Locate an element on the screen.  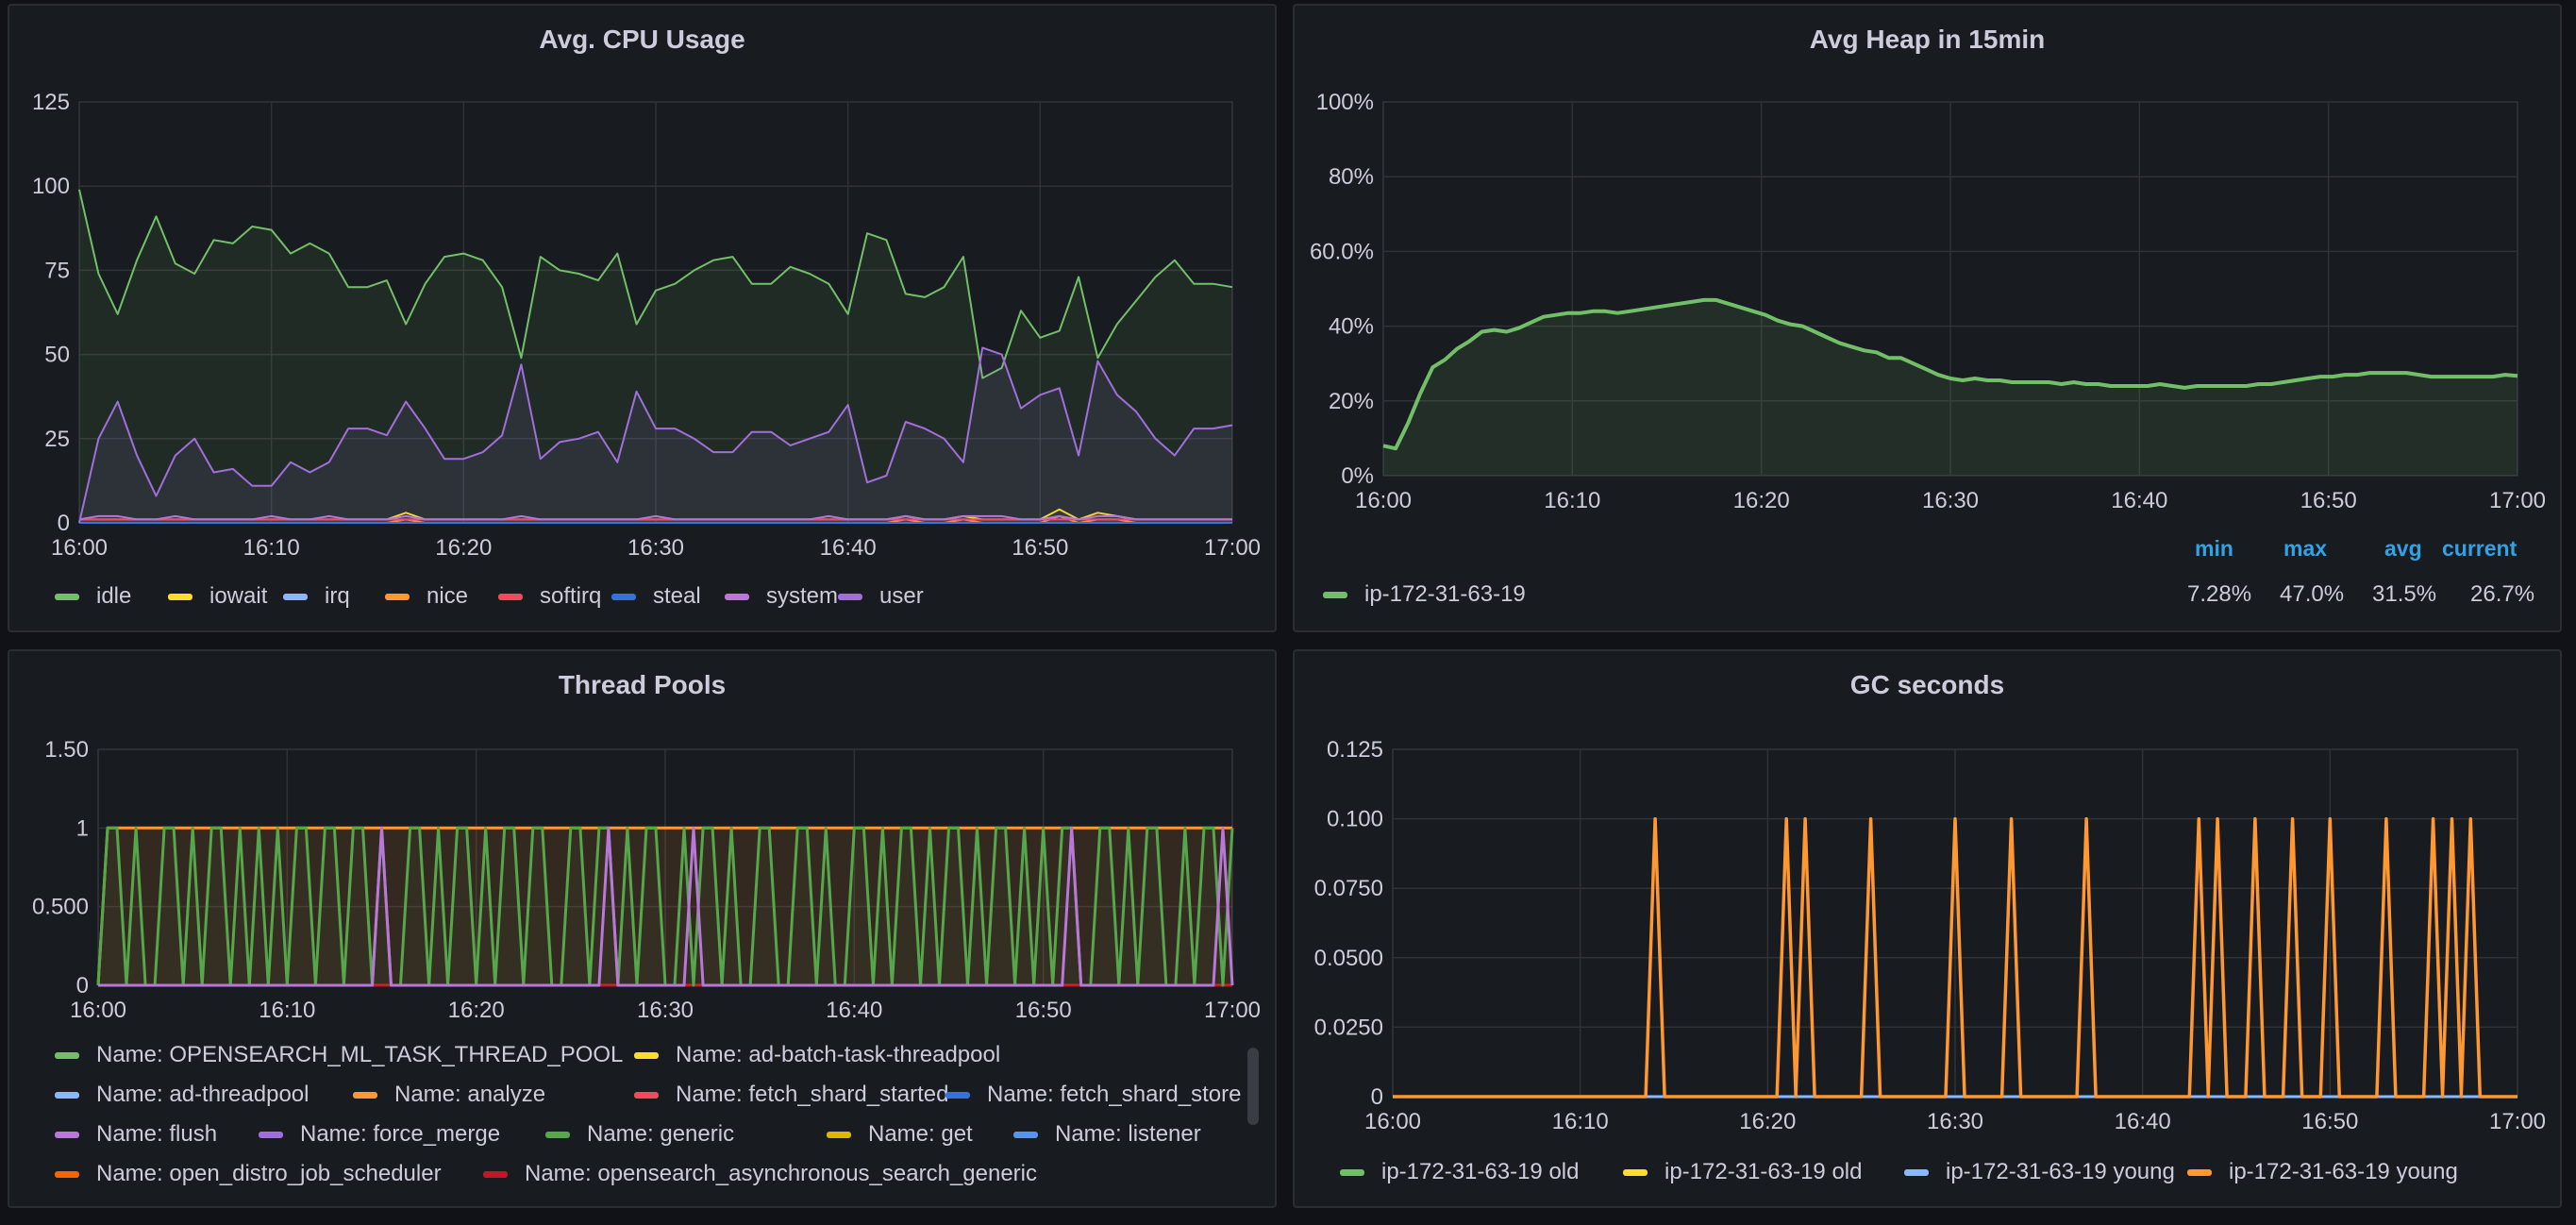
legend-item: Name: force_merge is located at coordinates (379, 1135).